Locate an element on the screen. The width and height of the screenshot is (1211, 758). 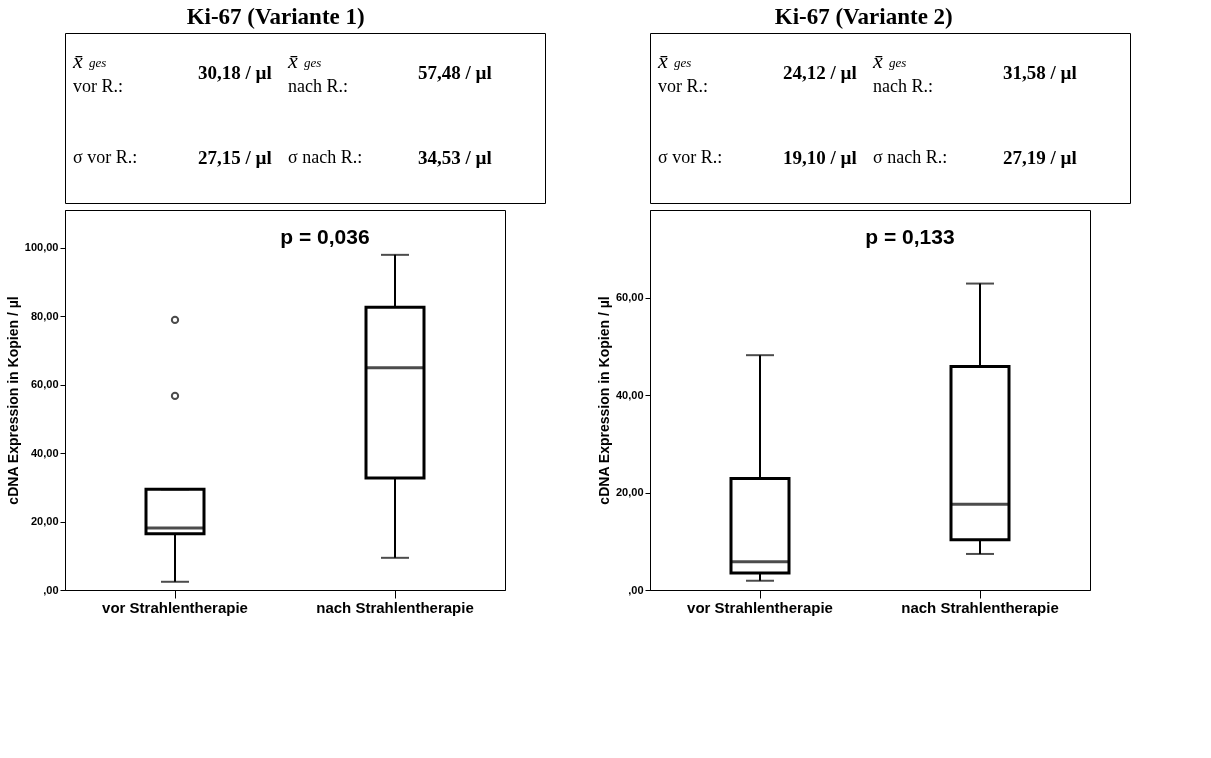
annotation: p = 0,133 is located at coordinates (910, 236).